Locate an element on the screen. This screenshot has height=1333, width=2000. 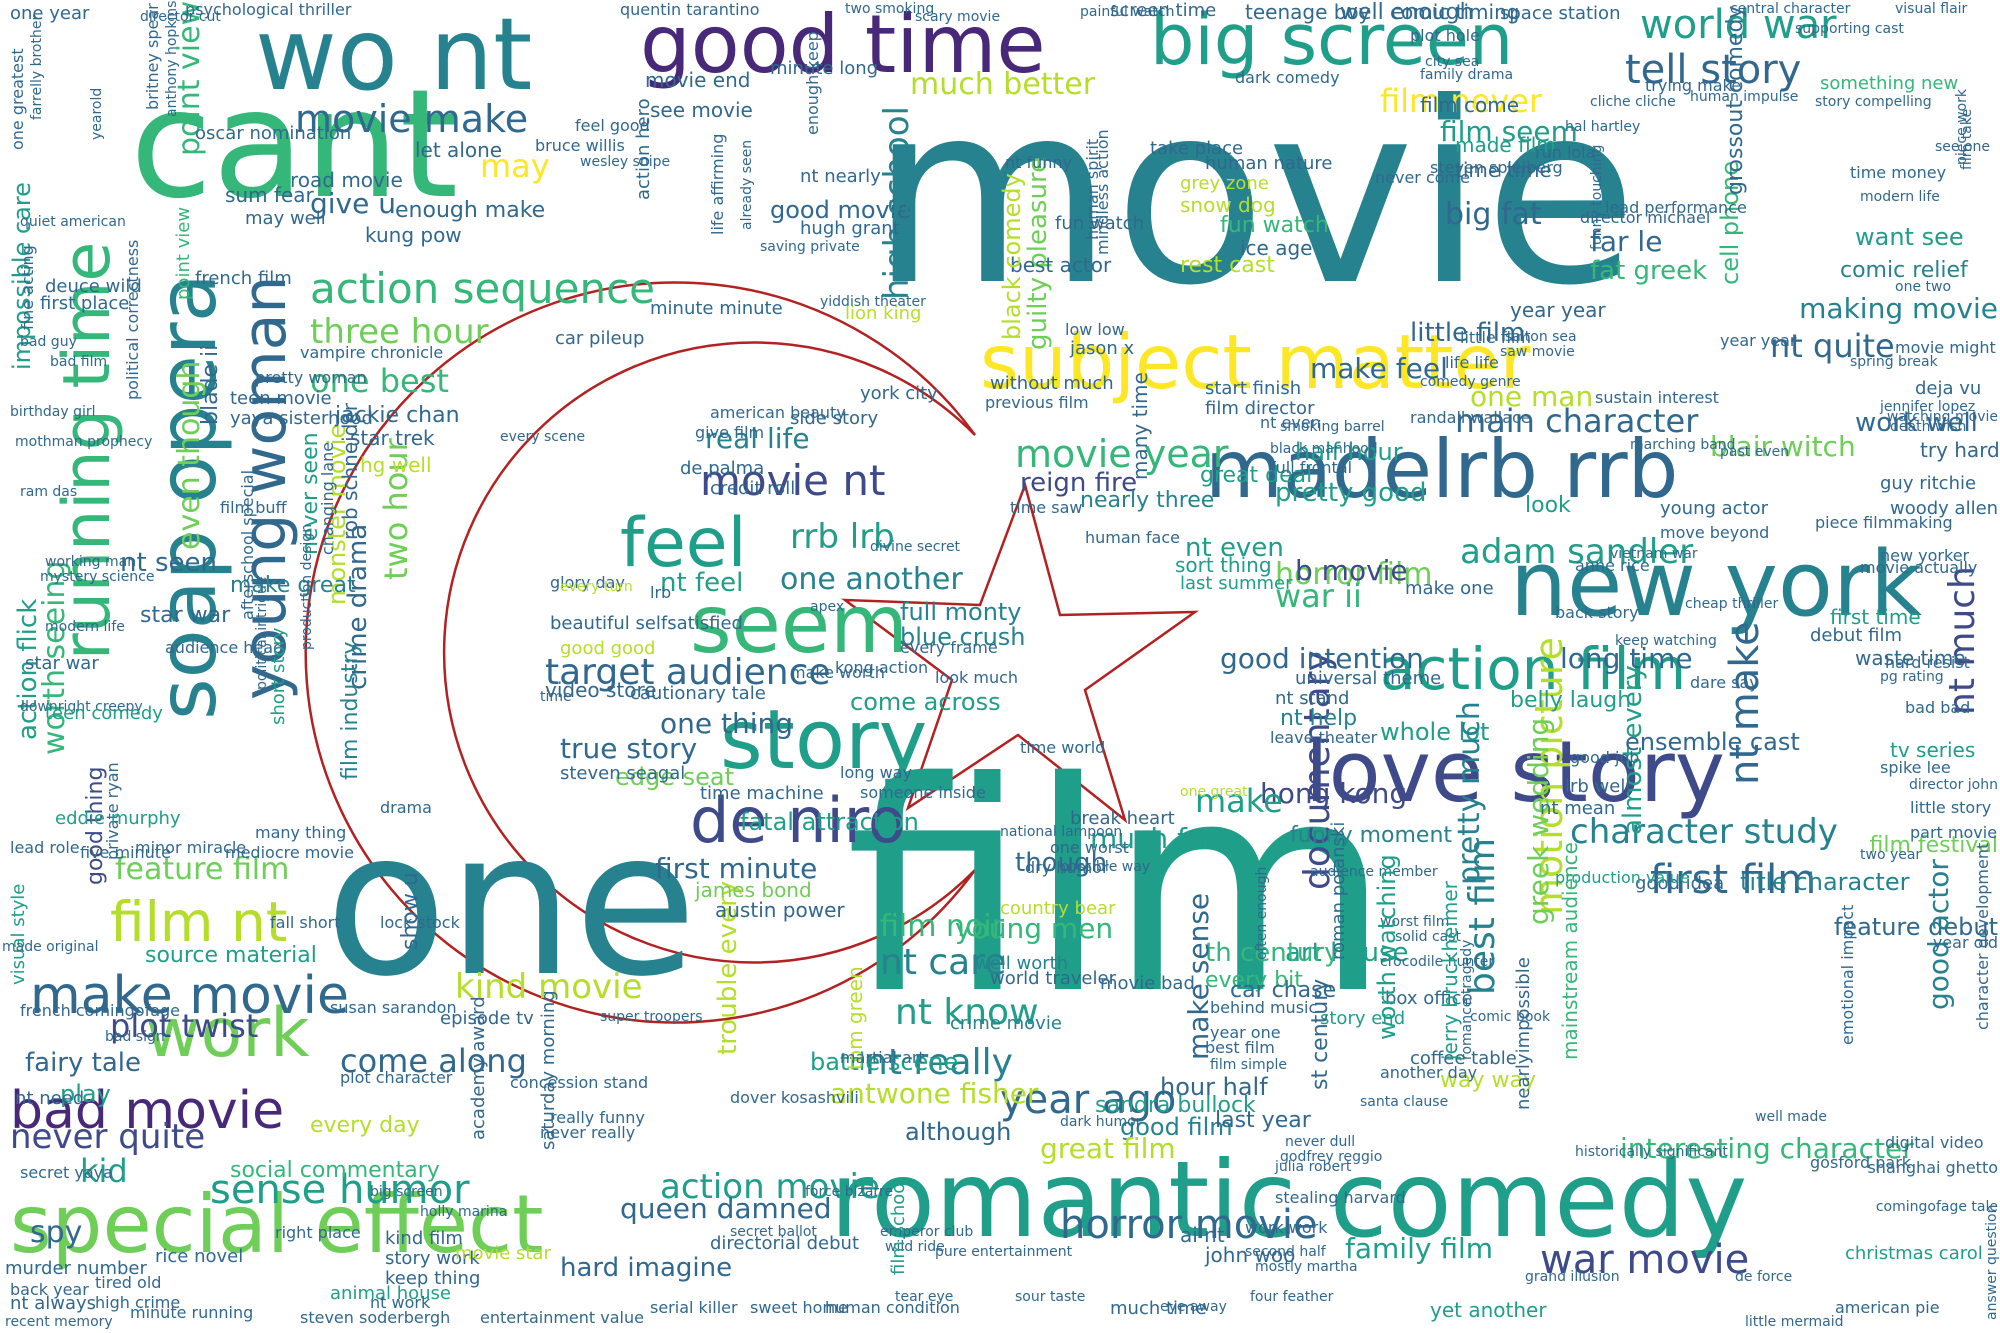
word-329: two smoking is located at coordinates (890, 9).